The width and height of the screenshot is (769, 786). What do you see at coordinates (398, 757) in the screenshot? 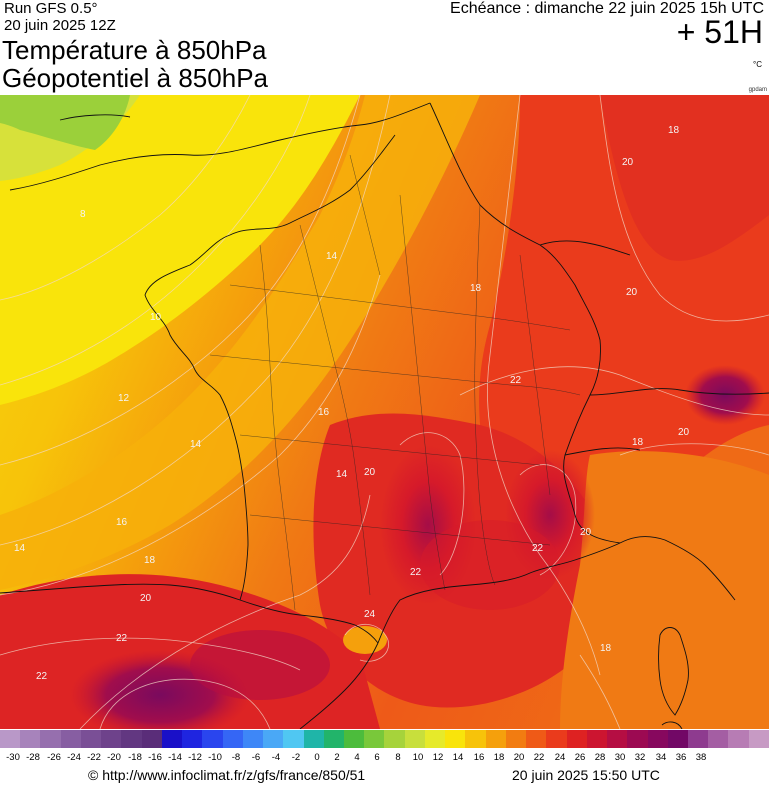
I see `color-scale-tick: 8` at bounding box center [398, 757].